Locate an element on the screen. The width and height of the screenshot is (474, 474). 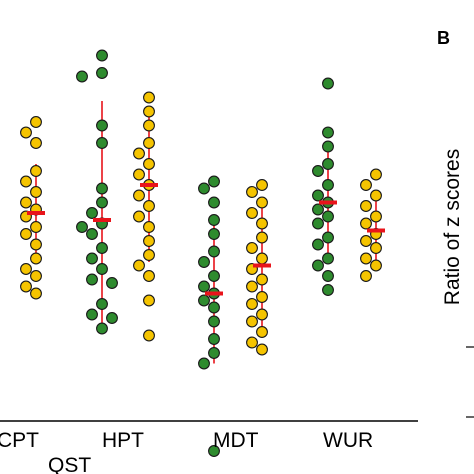
x-axis-title: QST is located at coordinates (69, 464).